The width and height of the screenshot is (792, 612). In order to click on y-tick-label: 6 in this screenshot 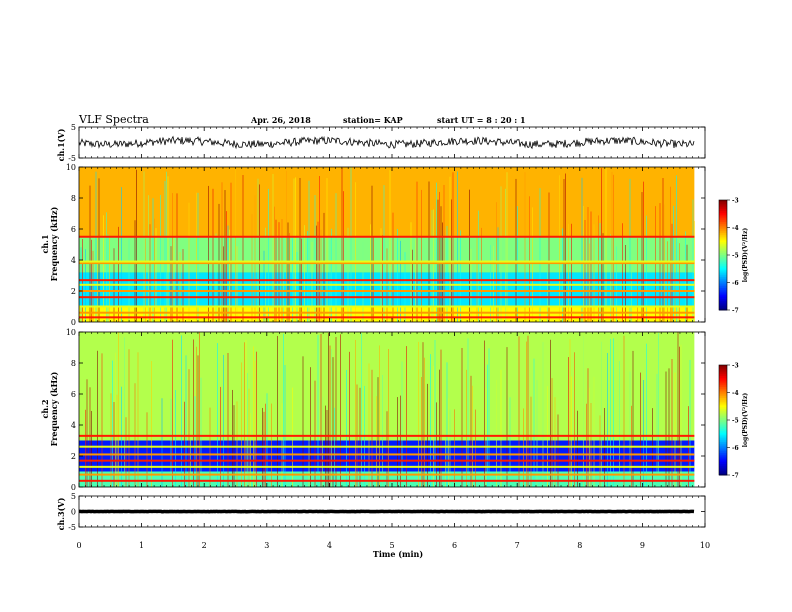, I will do `click(73, 394)`.